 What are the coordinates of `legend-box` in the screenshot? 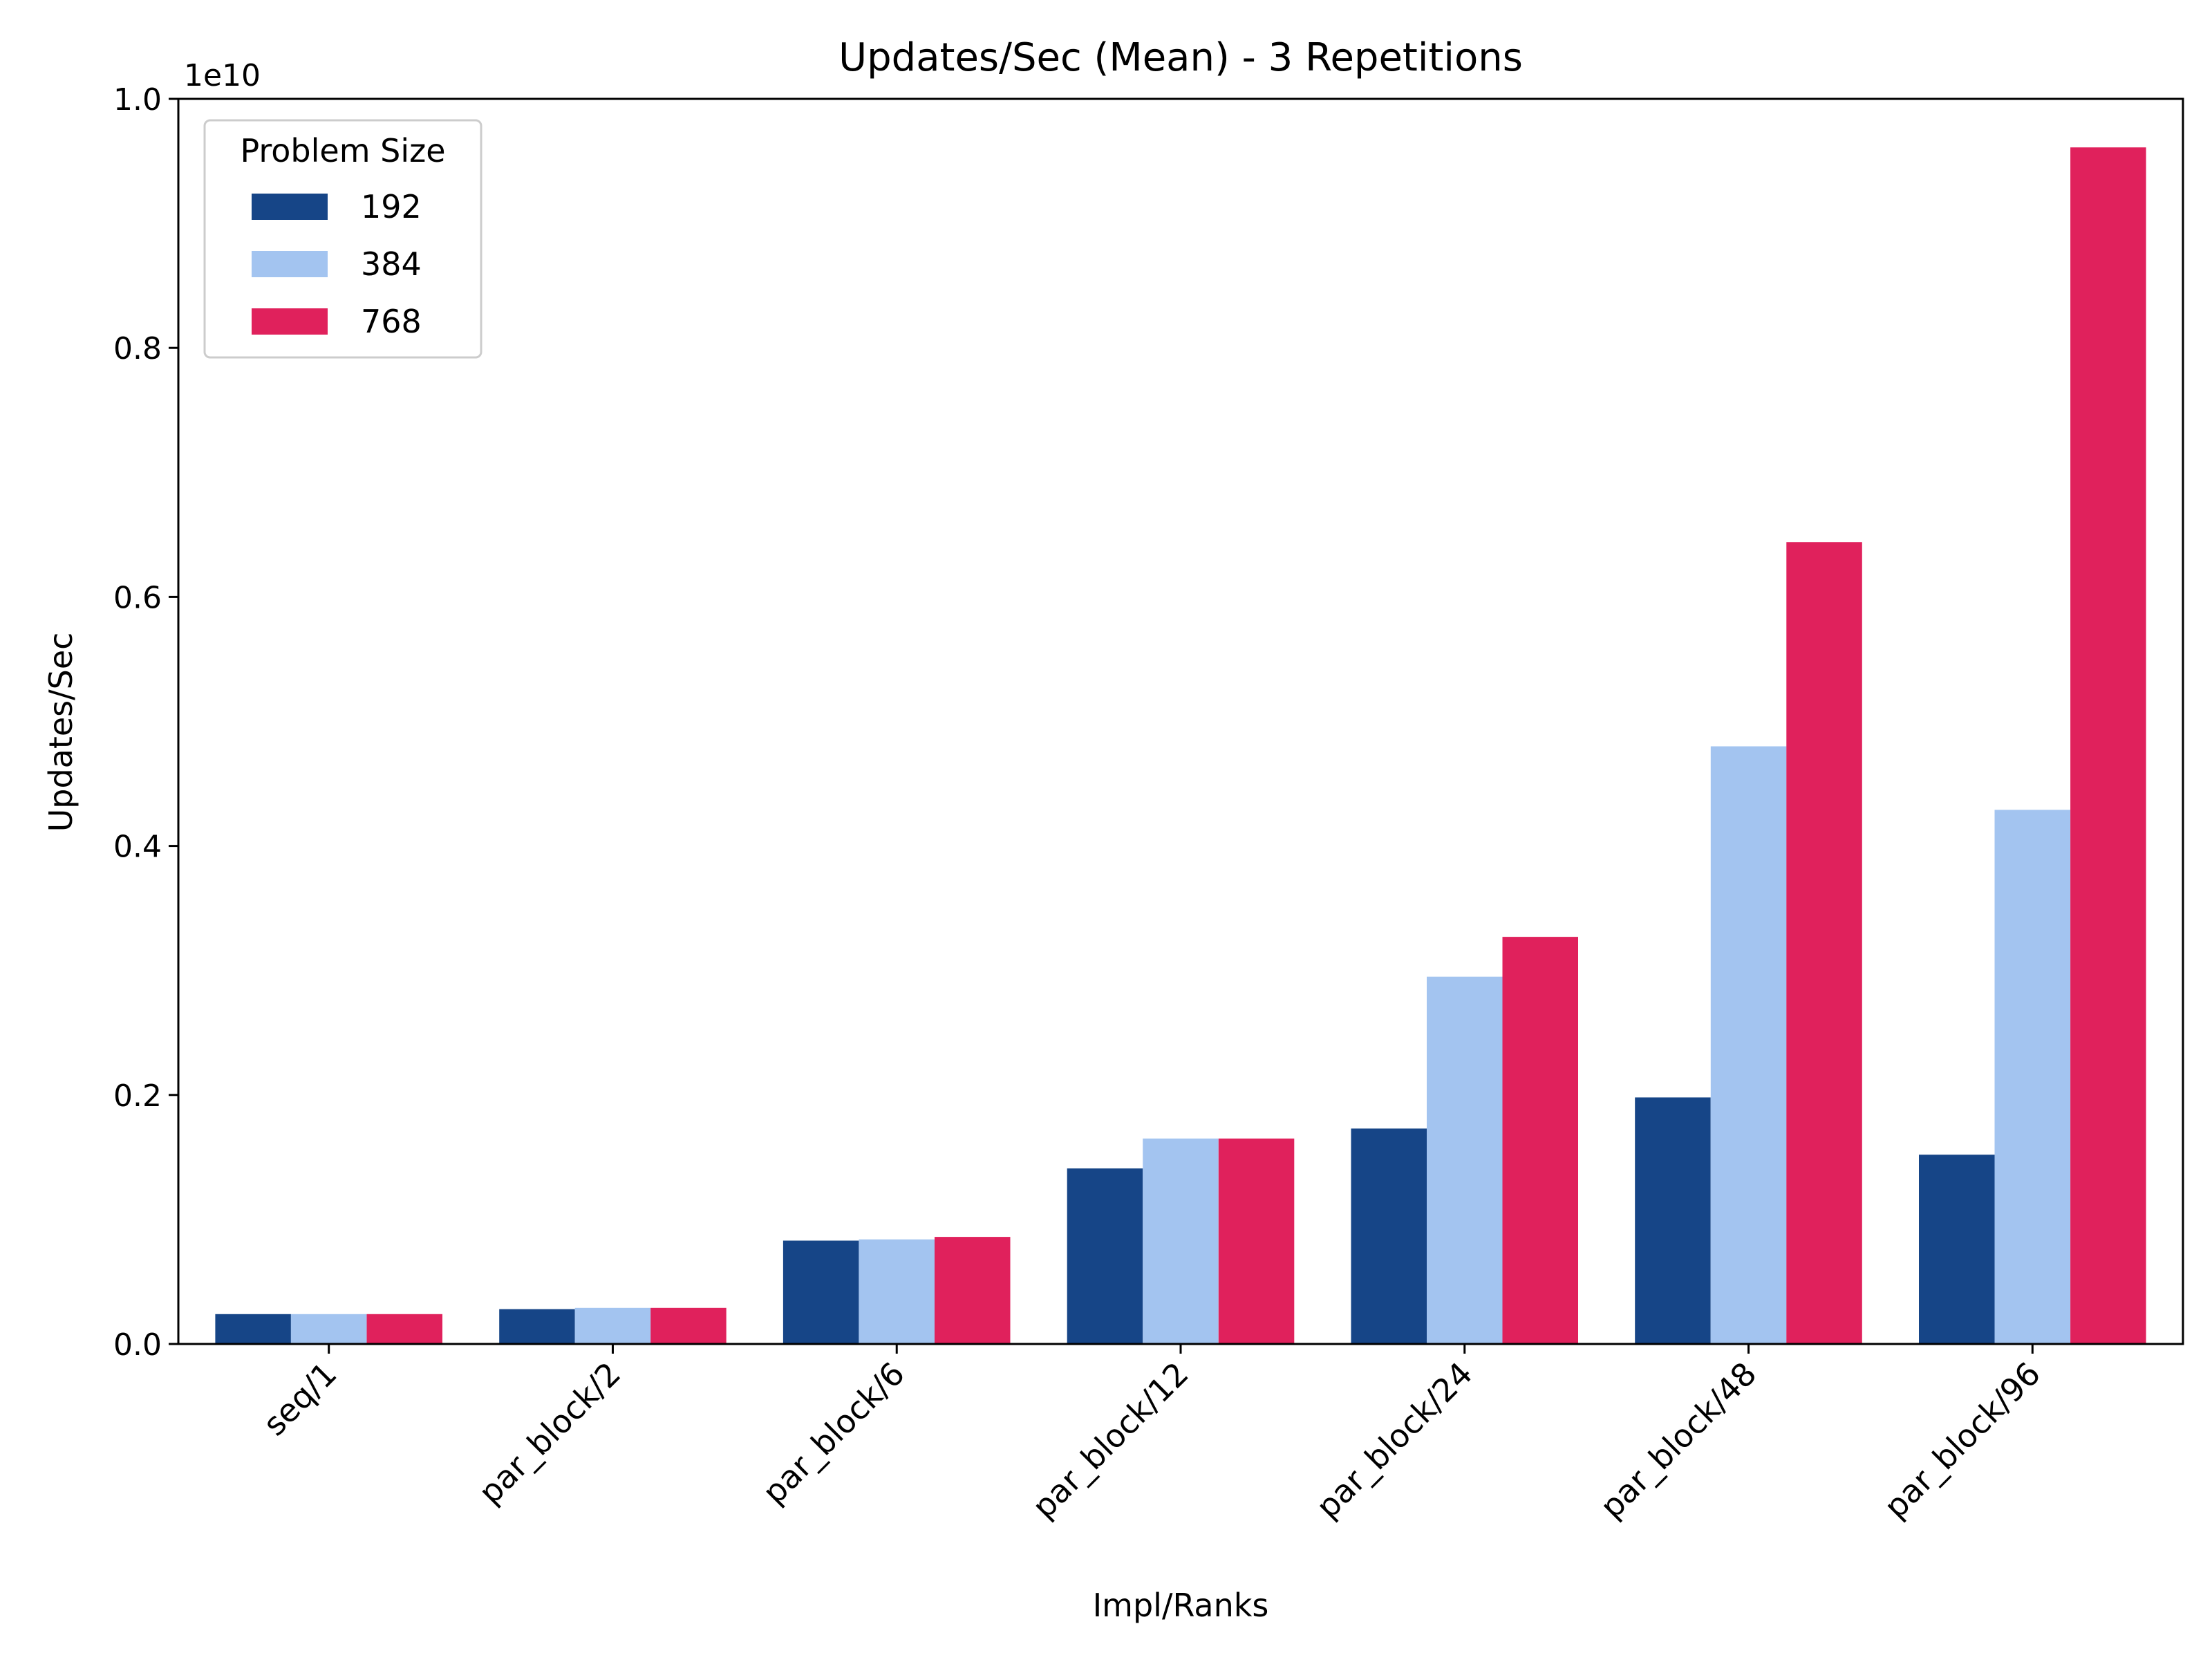 It's located at (342, 239).